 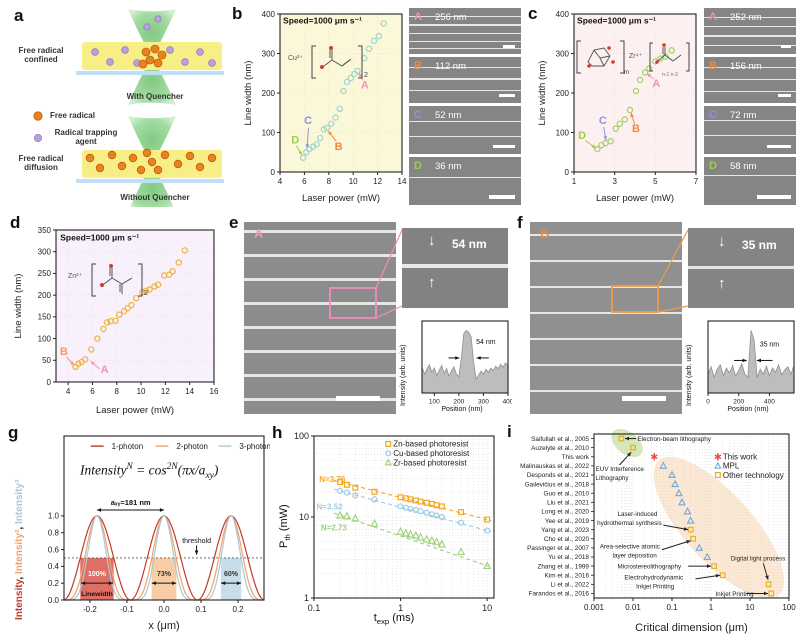 What do you see at coordinates (430, 462) in the screenshot?
I see `svg-text: Zr-based photoresist` at bounding box center [430, 462].